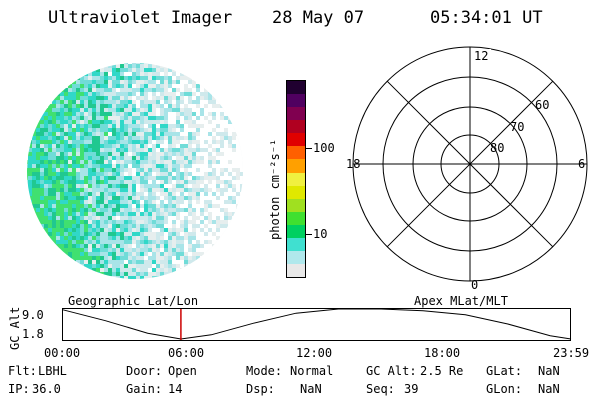 Image resolution: width=600 pixels, height=400 pixels. I want to click on colorbar-segment, so click(296, 88).